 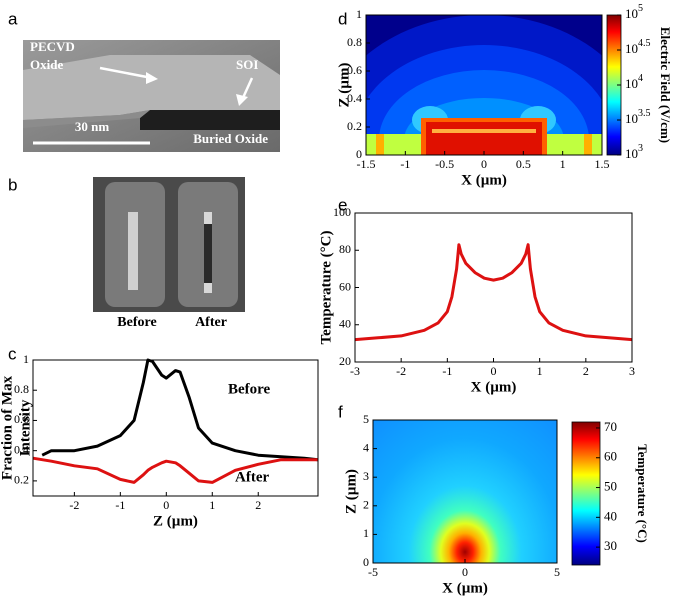 I want to click on panel-label: b, so click(x=12, y=184).